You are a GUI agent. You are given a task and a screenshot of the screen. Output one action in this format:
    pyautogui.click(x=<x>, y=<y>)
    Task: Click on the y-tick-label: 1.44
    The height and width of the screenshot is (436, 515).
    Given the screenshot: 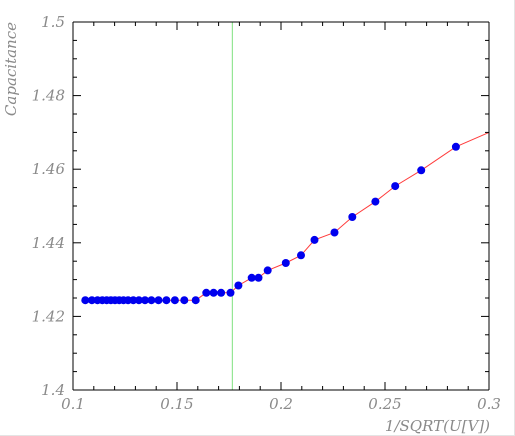 What is the action you would take?
    pyautogui.click(x=48, y=243)
    